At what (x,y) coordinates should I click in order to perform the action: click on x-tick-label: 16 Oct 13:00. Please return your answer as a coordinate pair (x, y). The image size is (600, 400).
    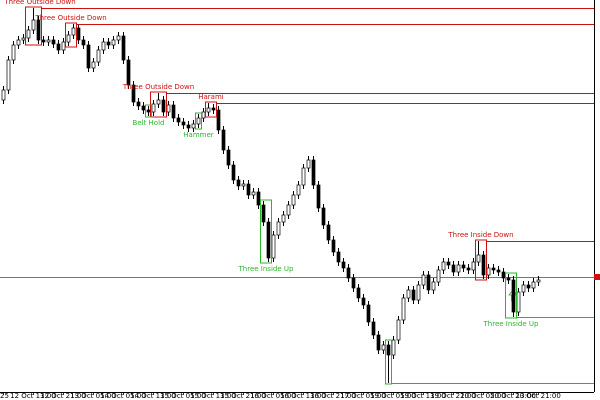
    Looking at the image, I should click on (303, 396).